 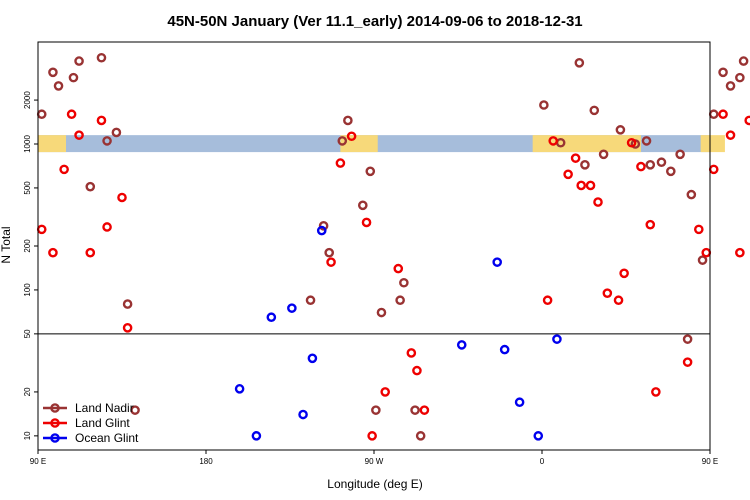 What do you see at coordinates (381, 144) in the screenshot?
I see `map-band` at bounding box center [381, 144].